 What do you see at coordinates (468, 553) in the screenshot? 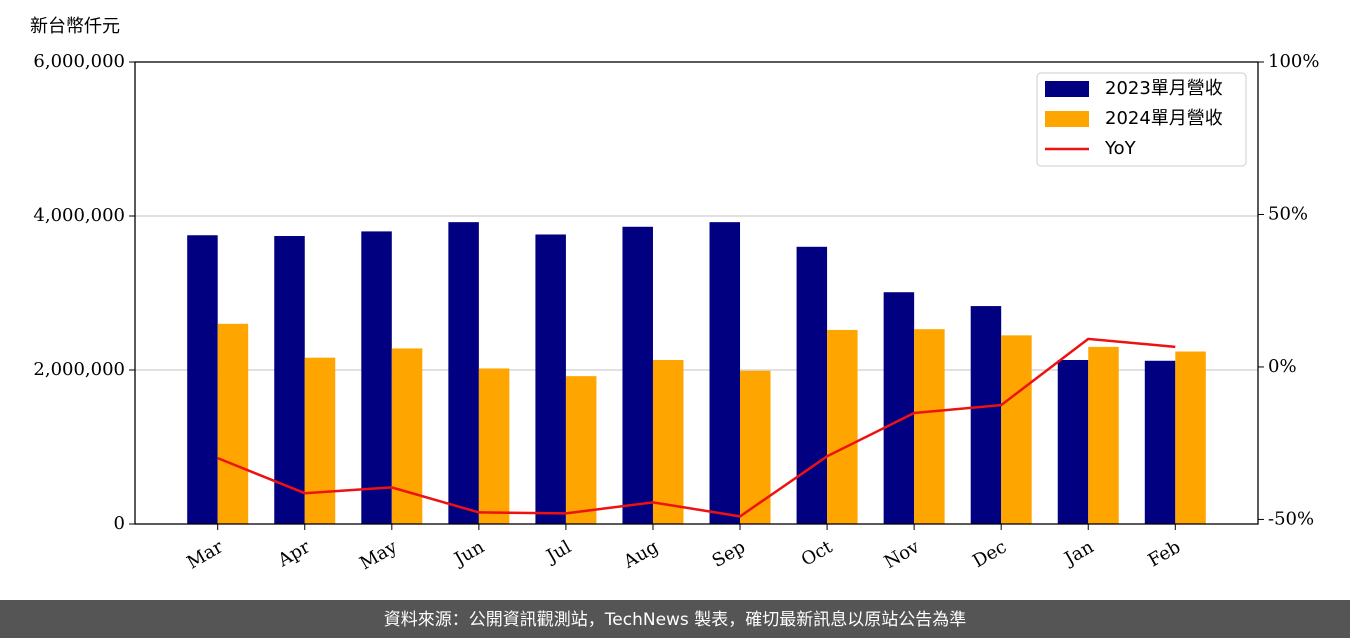
I see `x-tick-label: Jun` at bounding box center [468, 553].